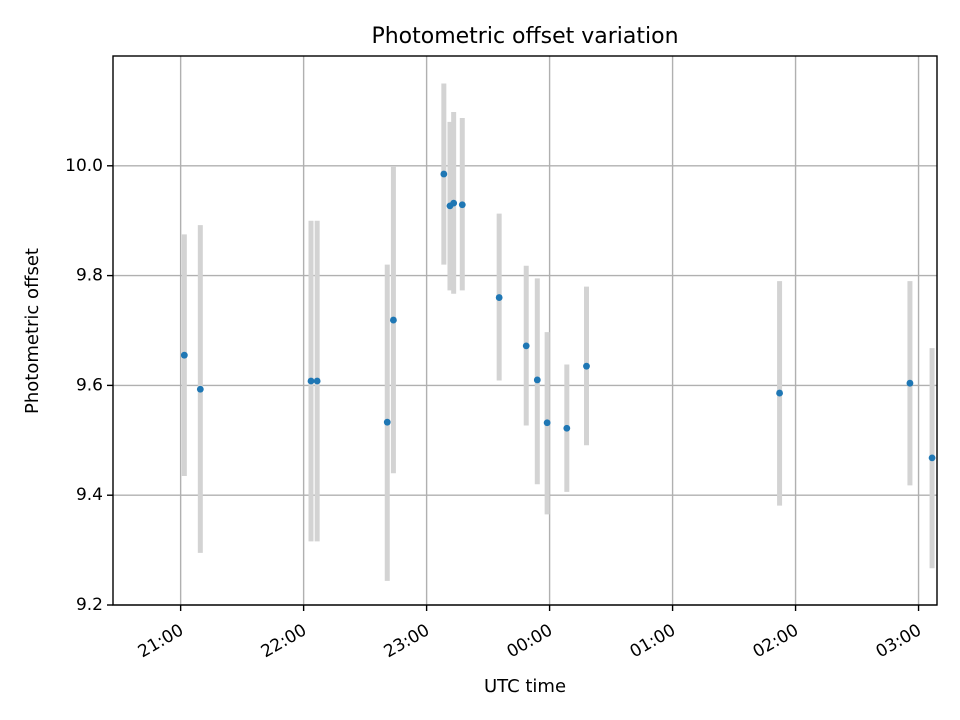  Describe the element at coordinates (530, 641) in the screenshot. I see `x-tick-label: 00:00` at that location.